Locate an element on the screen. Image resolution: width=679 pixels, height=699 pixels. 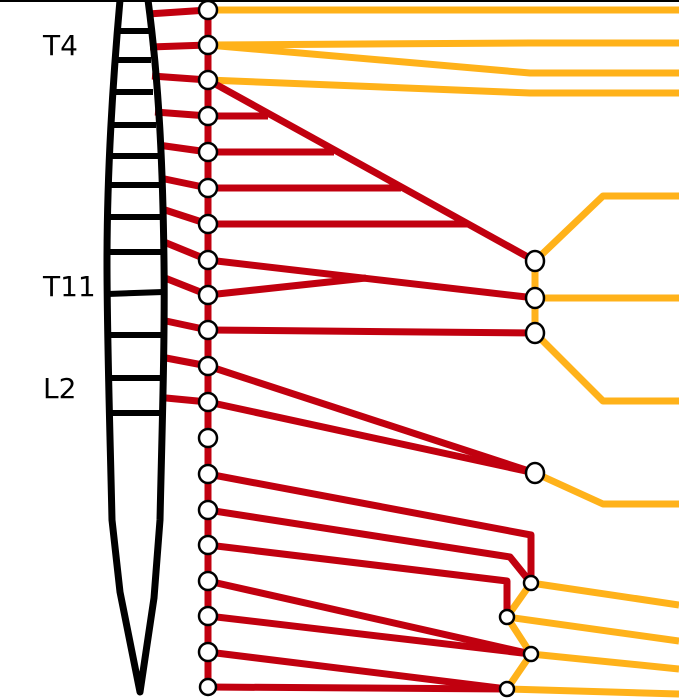
spinal-cord-outline is located at coordinates (135, 348).